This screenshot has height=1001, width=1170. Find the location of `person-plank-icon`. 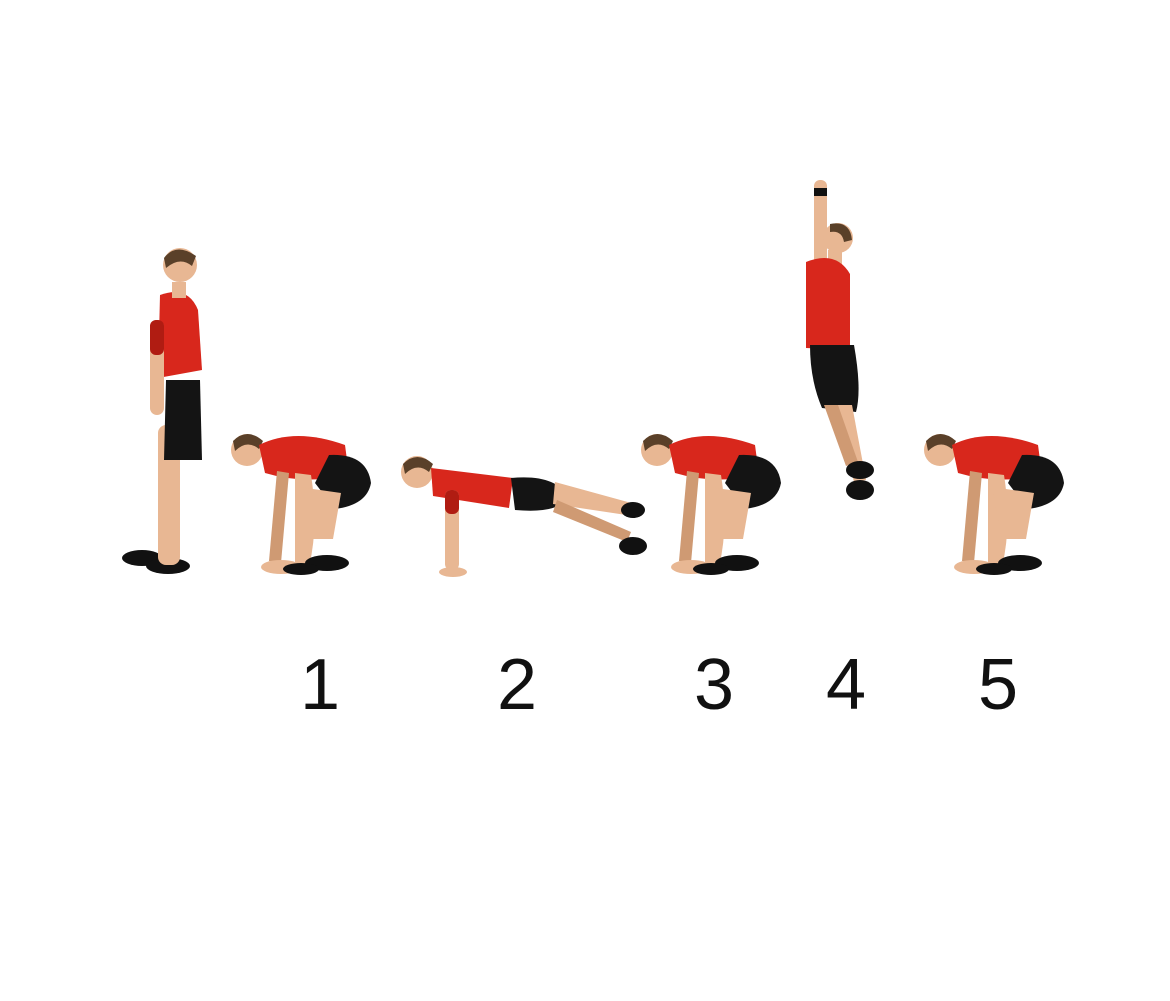

person-plank-icon is located at coordinates (524, 516).